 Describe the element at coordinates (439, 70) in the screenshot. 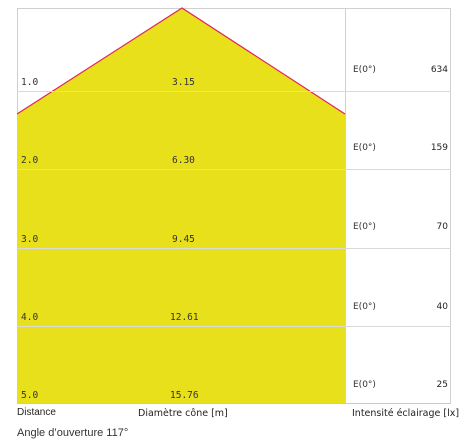

I see `illuminance-value: 634` at that location.